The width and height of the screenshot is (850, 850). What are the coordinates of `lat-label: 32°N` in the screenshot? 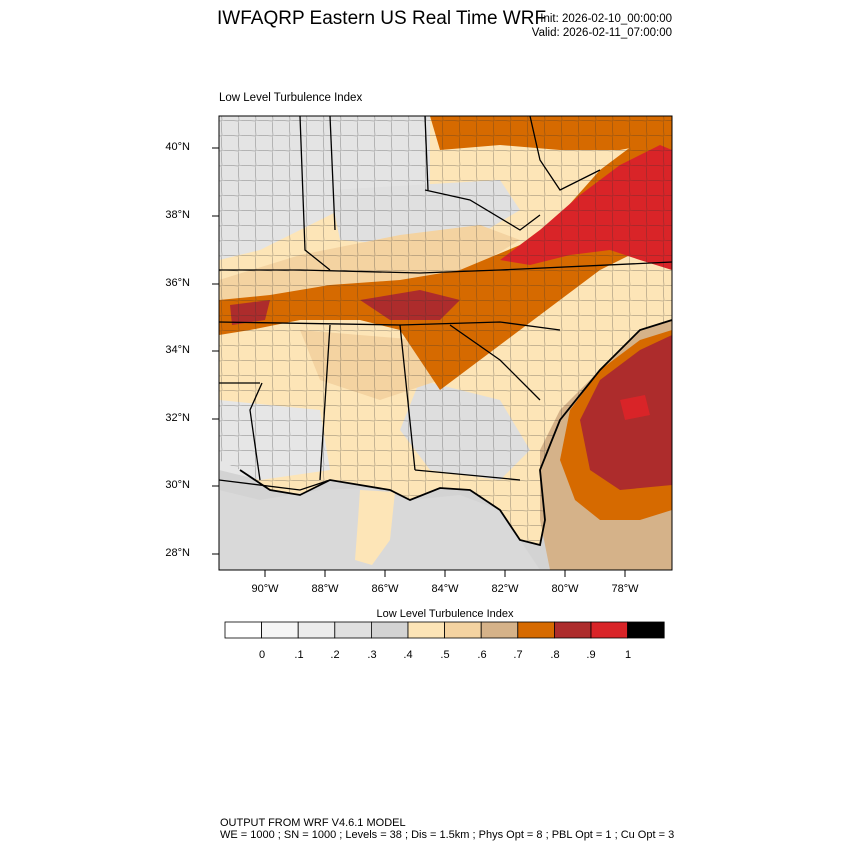 It's located at (177, 418).